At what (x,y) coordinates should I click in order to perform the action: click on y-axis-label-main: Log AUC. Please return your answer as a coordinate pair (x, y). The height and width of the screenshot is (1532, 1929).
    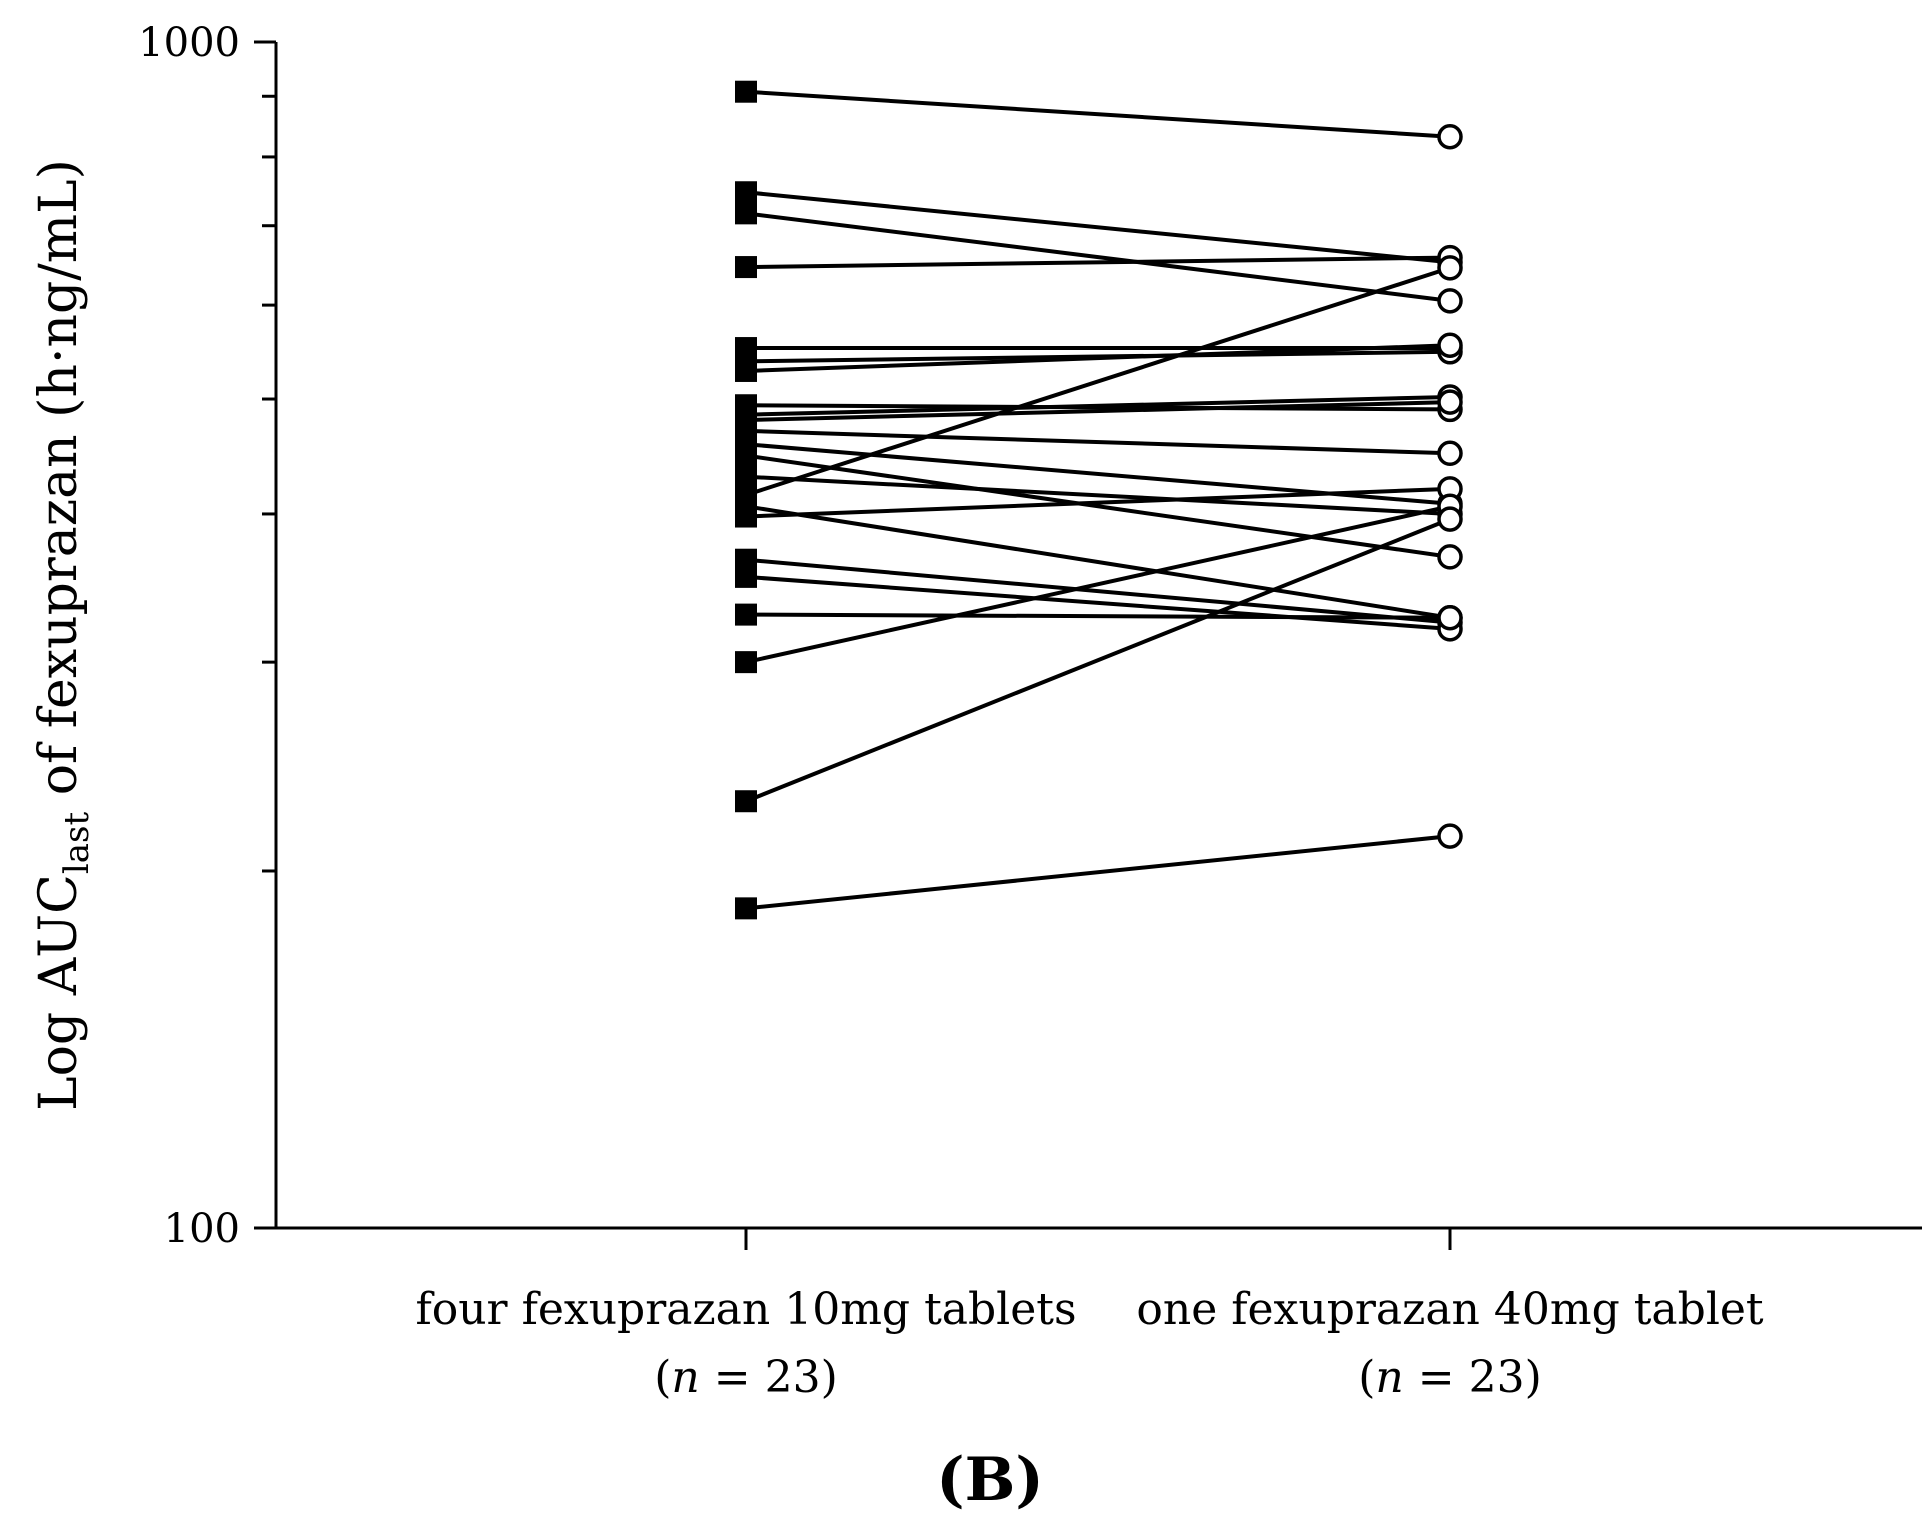
    Looking at the image, I should click on (59, 992).